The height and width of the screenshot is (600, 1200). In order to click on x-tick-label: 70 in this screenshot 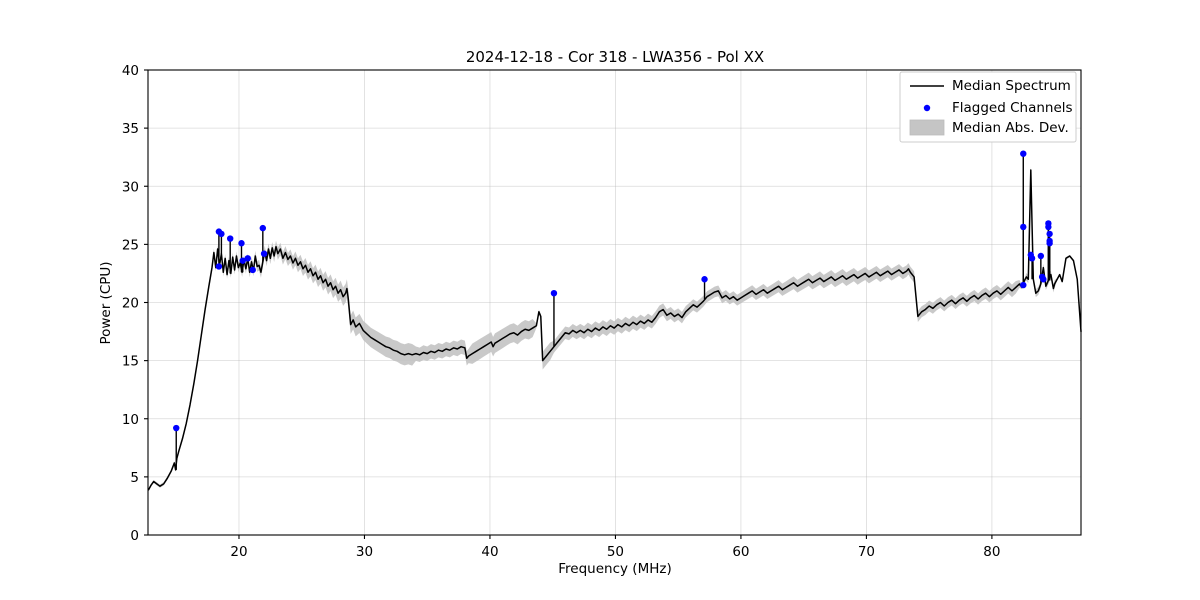, I will do `click(866, 552)`.